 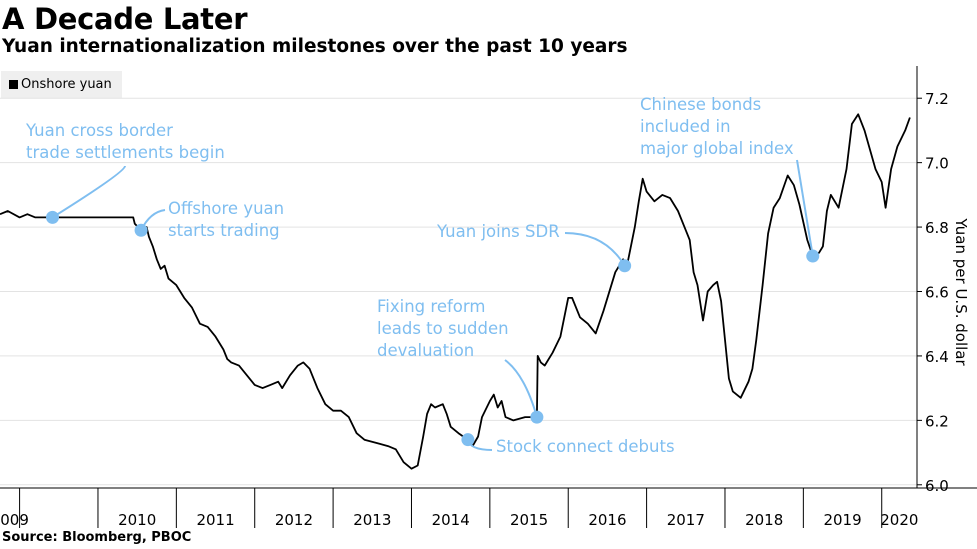 I want to click on x-tick-label: 2014, so click(x=451, y=520).